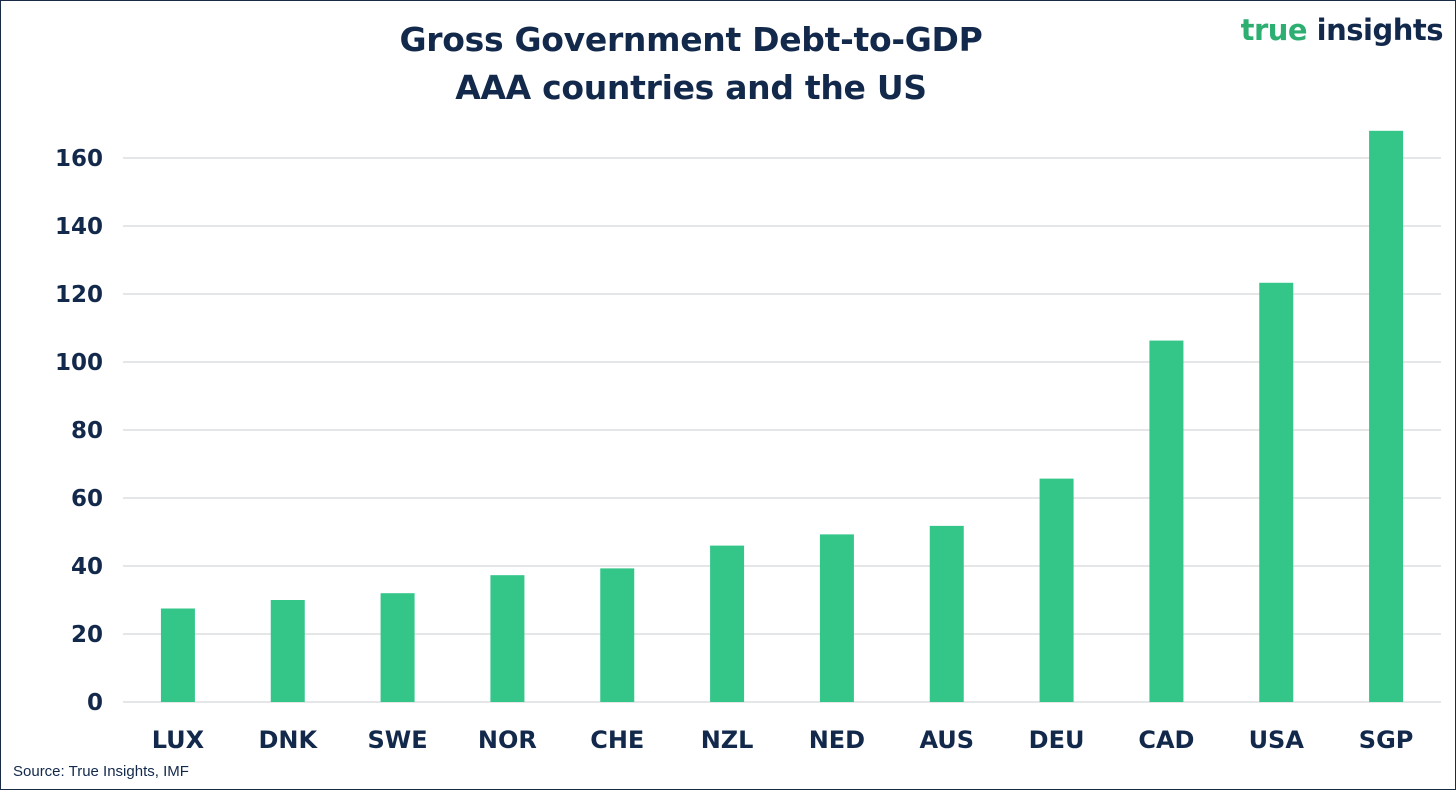 This screenshot has height=790, width=1456. I want to click on bar-usa, so click(1276, 492).